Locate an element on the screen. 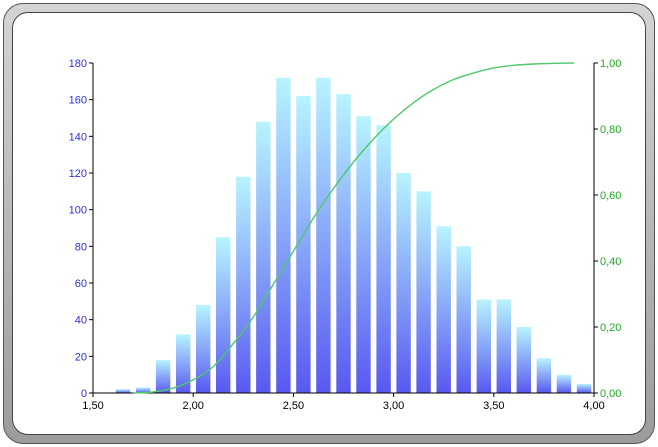  x-tick-label: 1,50 is located at coordinates (92, 406).